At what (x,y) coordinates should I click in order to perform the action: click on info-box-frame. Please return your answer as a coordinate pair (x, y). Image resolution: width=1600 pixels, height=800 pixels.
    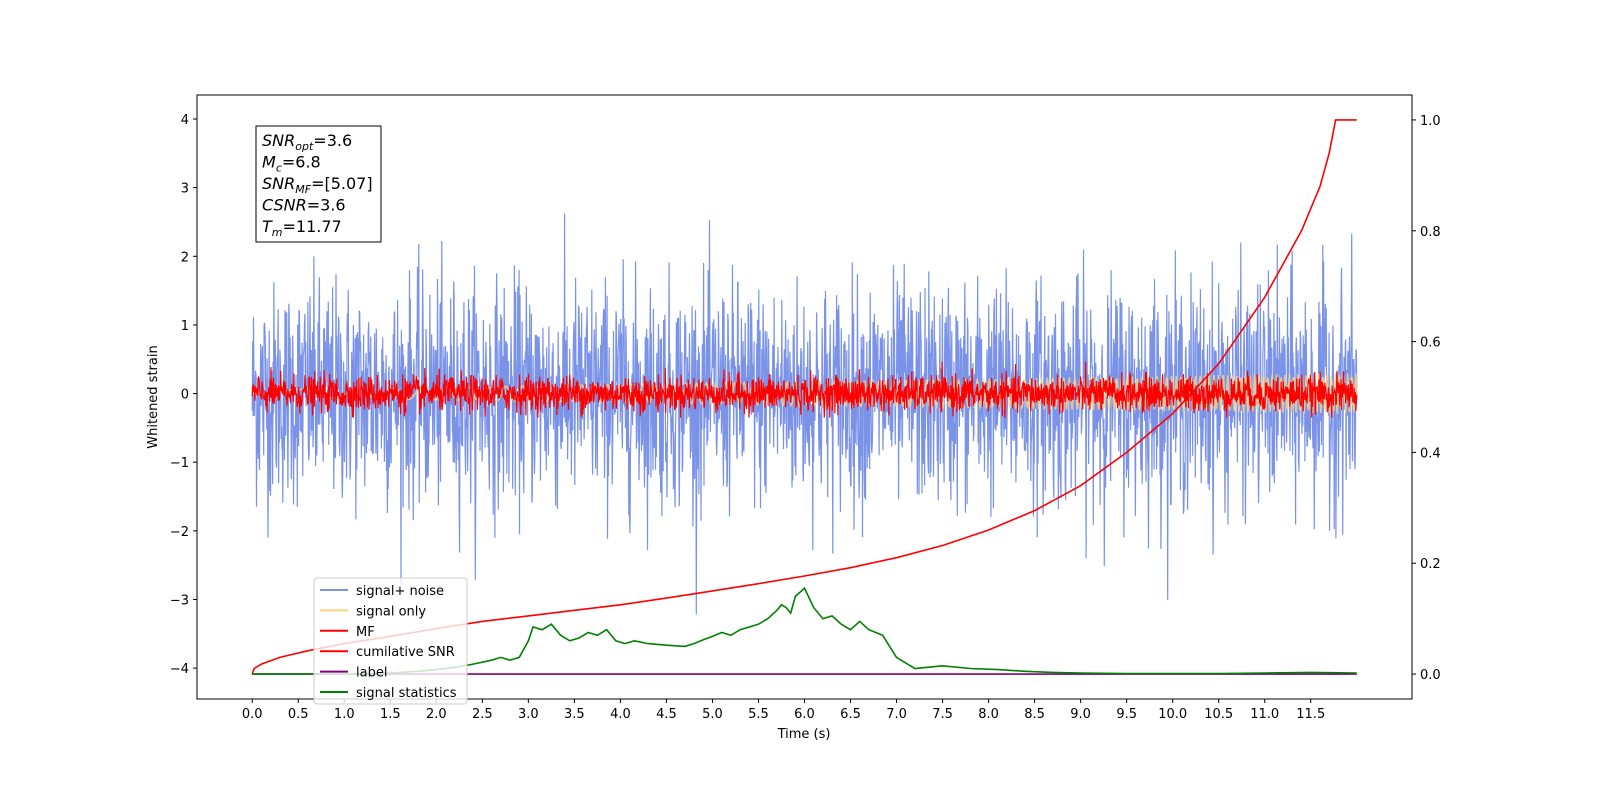
    Looking at the image, I should click on (318, 184).